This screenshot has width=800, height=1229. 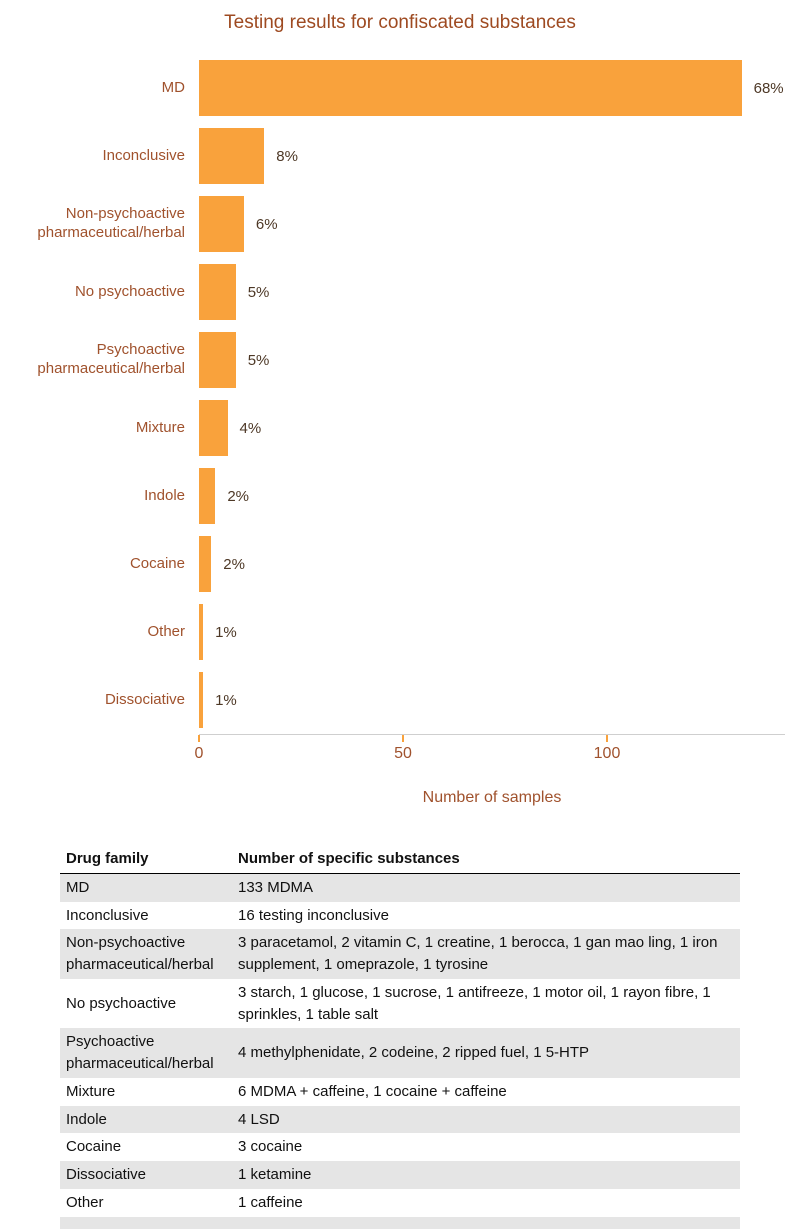 What do you see at coordinates (91, 1091) in the screenshot?
I see `cell-drug-family: Mixture` at bounding box center [91, 1091].